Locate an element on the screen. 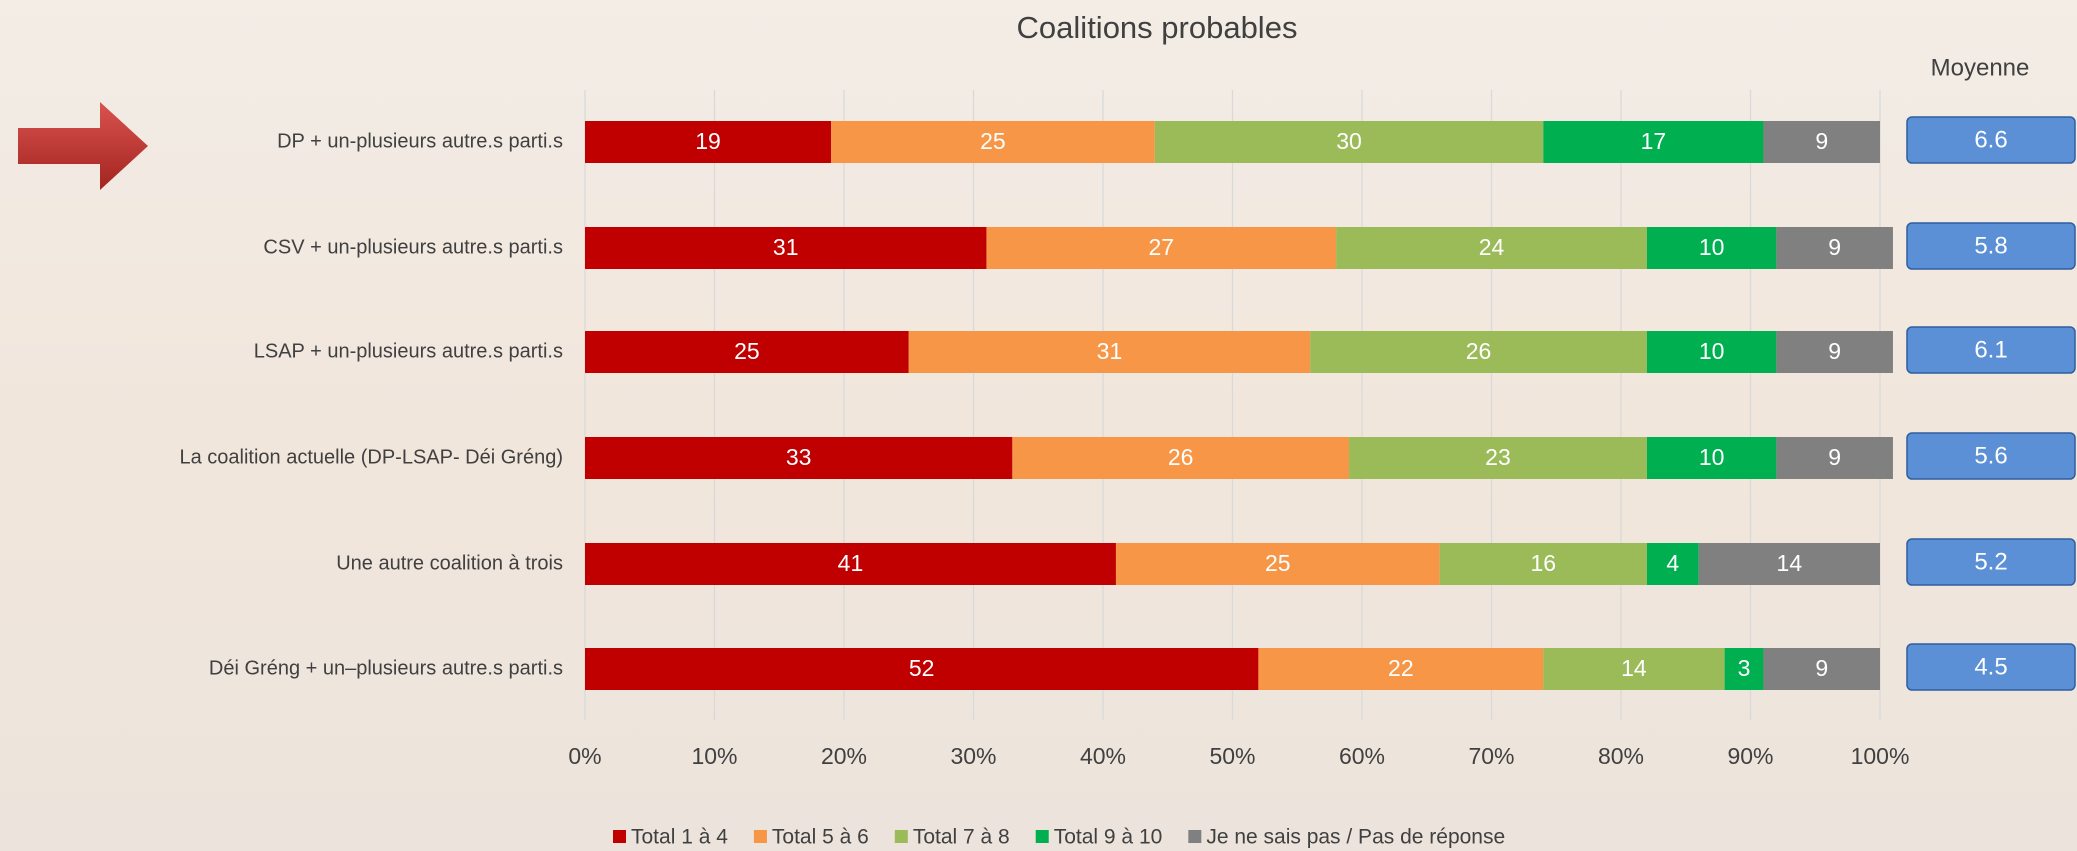 The height and width of the screenshot is (851, 2077). averages-title: Moyenne is located at coordinates (1980, 67).